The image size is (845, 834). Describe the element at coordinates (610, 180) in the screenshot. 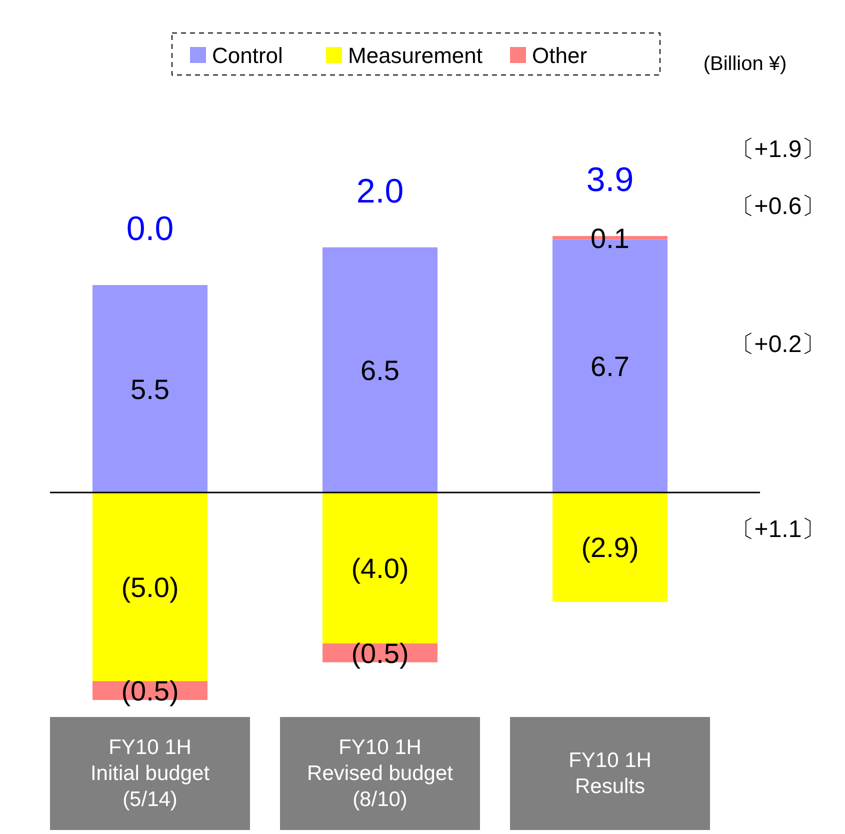

I see `total-label: 3.9` at that location.